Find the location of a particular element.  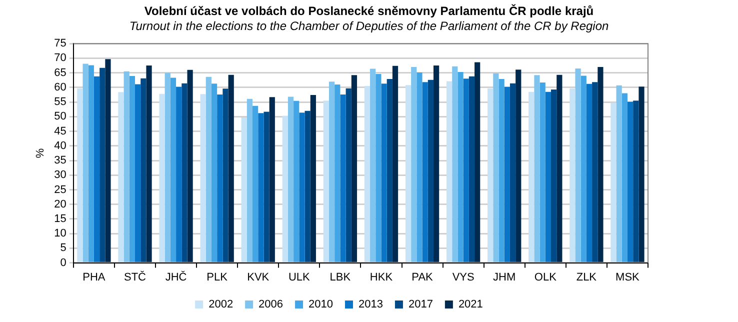

y-tick-label: 35 is located at coordinates (60, 160).